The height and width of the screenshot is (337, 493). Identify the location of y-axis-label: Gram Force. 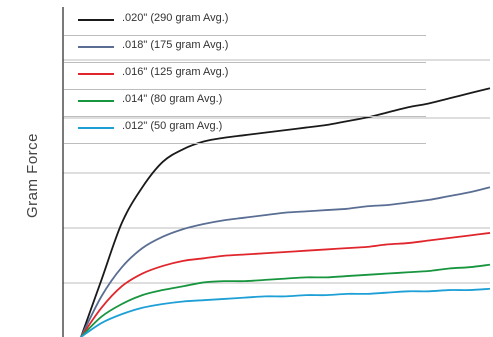
(32, 175).